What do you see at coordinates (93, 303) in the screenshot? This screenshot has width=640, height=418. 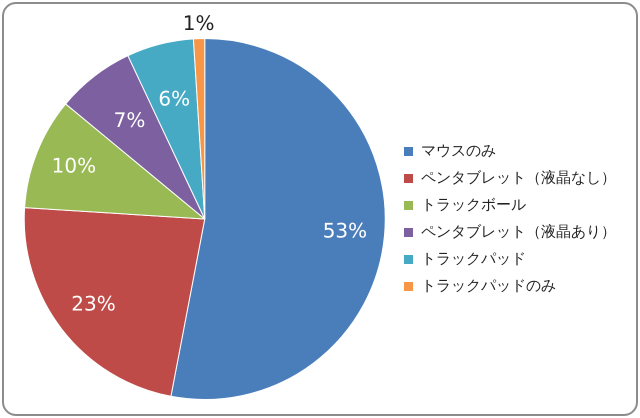 I see `data-label: 23%` at bounding box center [93, 303].